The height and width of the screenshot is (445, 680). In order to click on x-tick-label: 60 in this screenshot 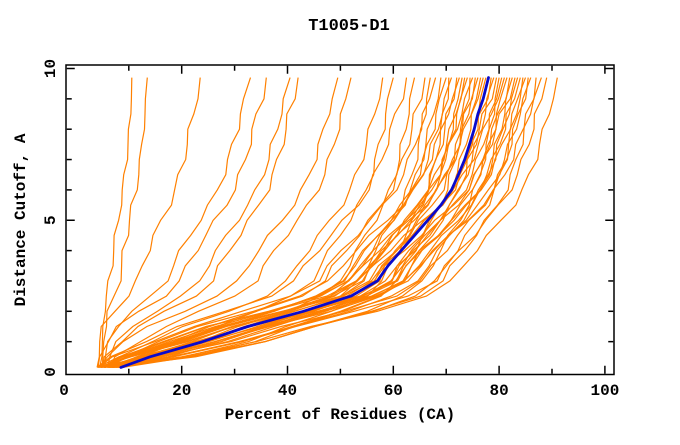, I will do `click(393, 391)`.